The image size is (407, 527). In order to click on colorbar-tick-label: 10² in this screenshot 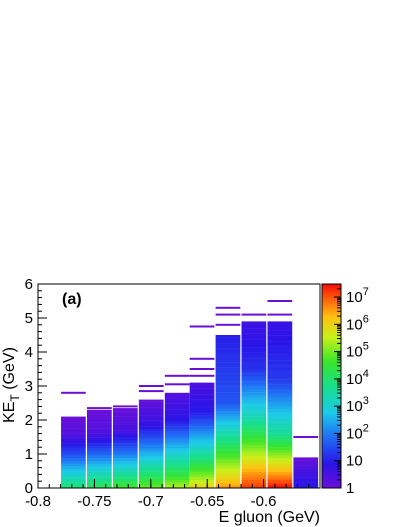, I will do `click(357, 432)`.